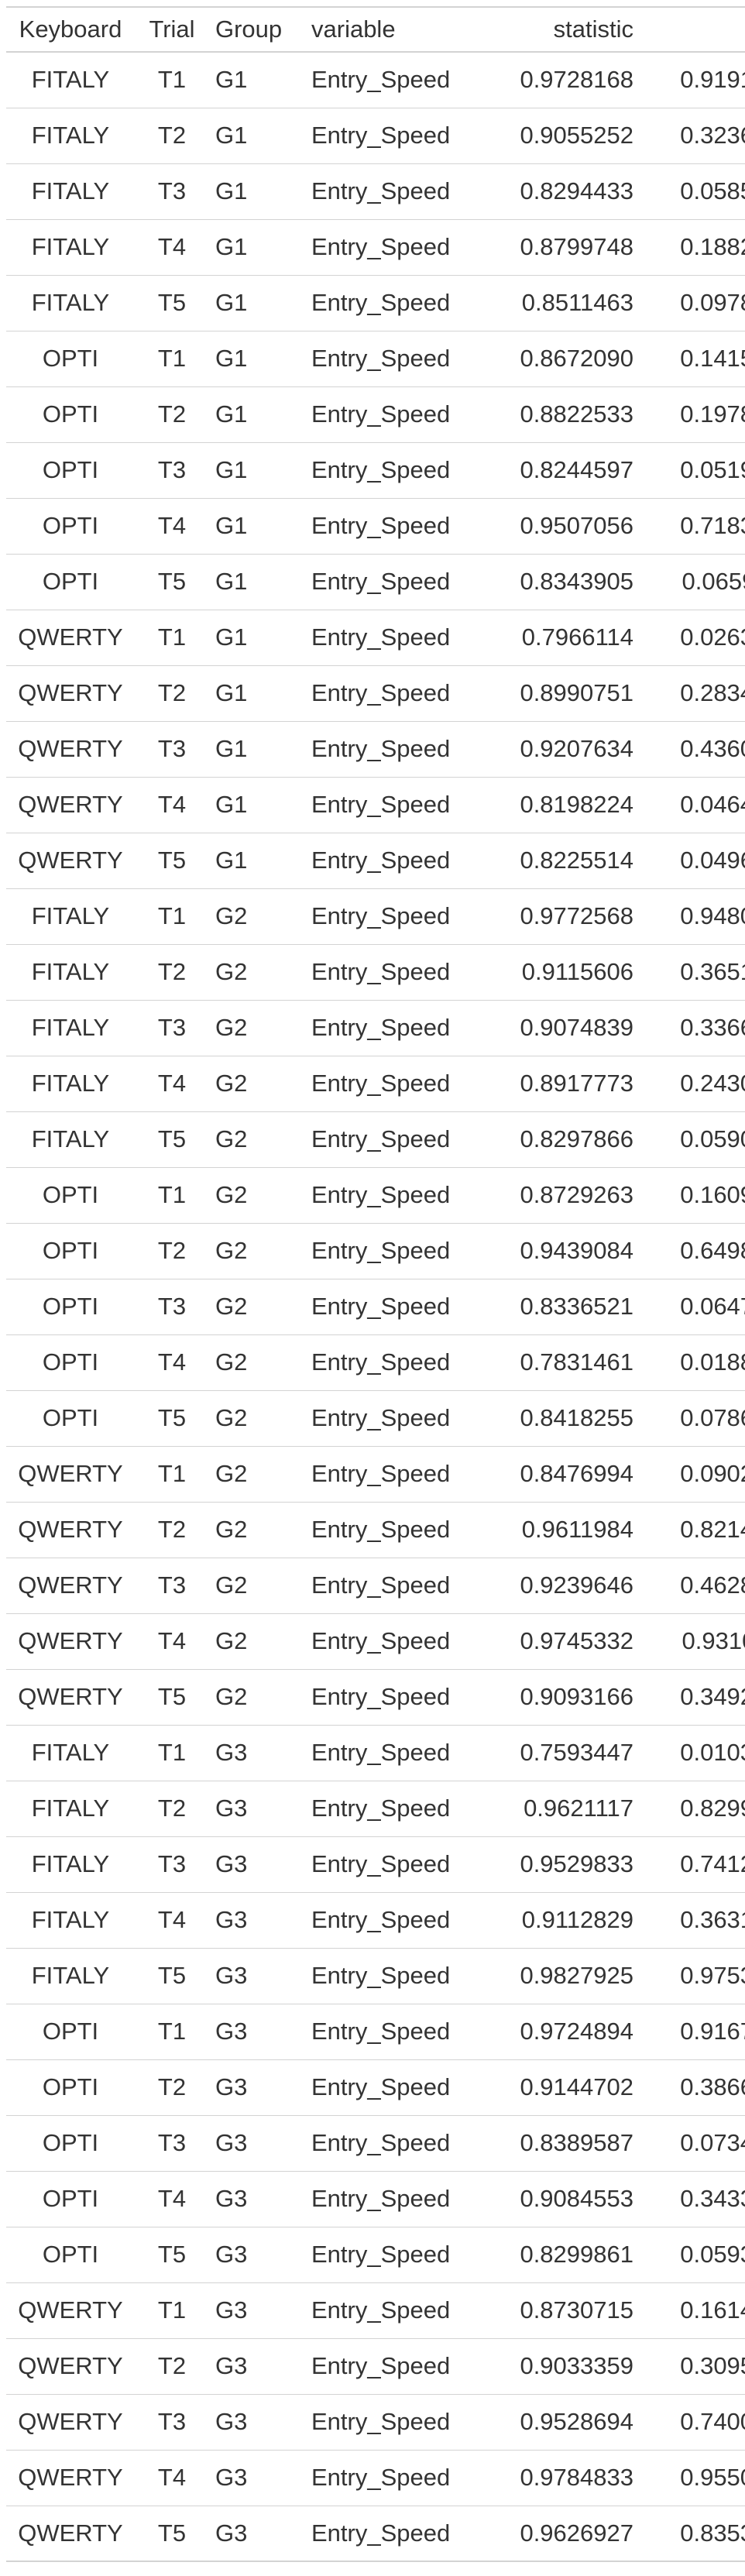 This screenshot has width=745, height=2576. I want to click on cell-p: 0.97538267, so click(693, 1976).